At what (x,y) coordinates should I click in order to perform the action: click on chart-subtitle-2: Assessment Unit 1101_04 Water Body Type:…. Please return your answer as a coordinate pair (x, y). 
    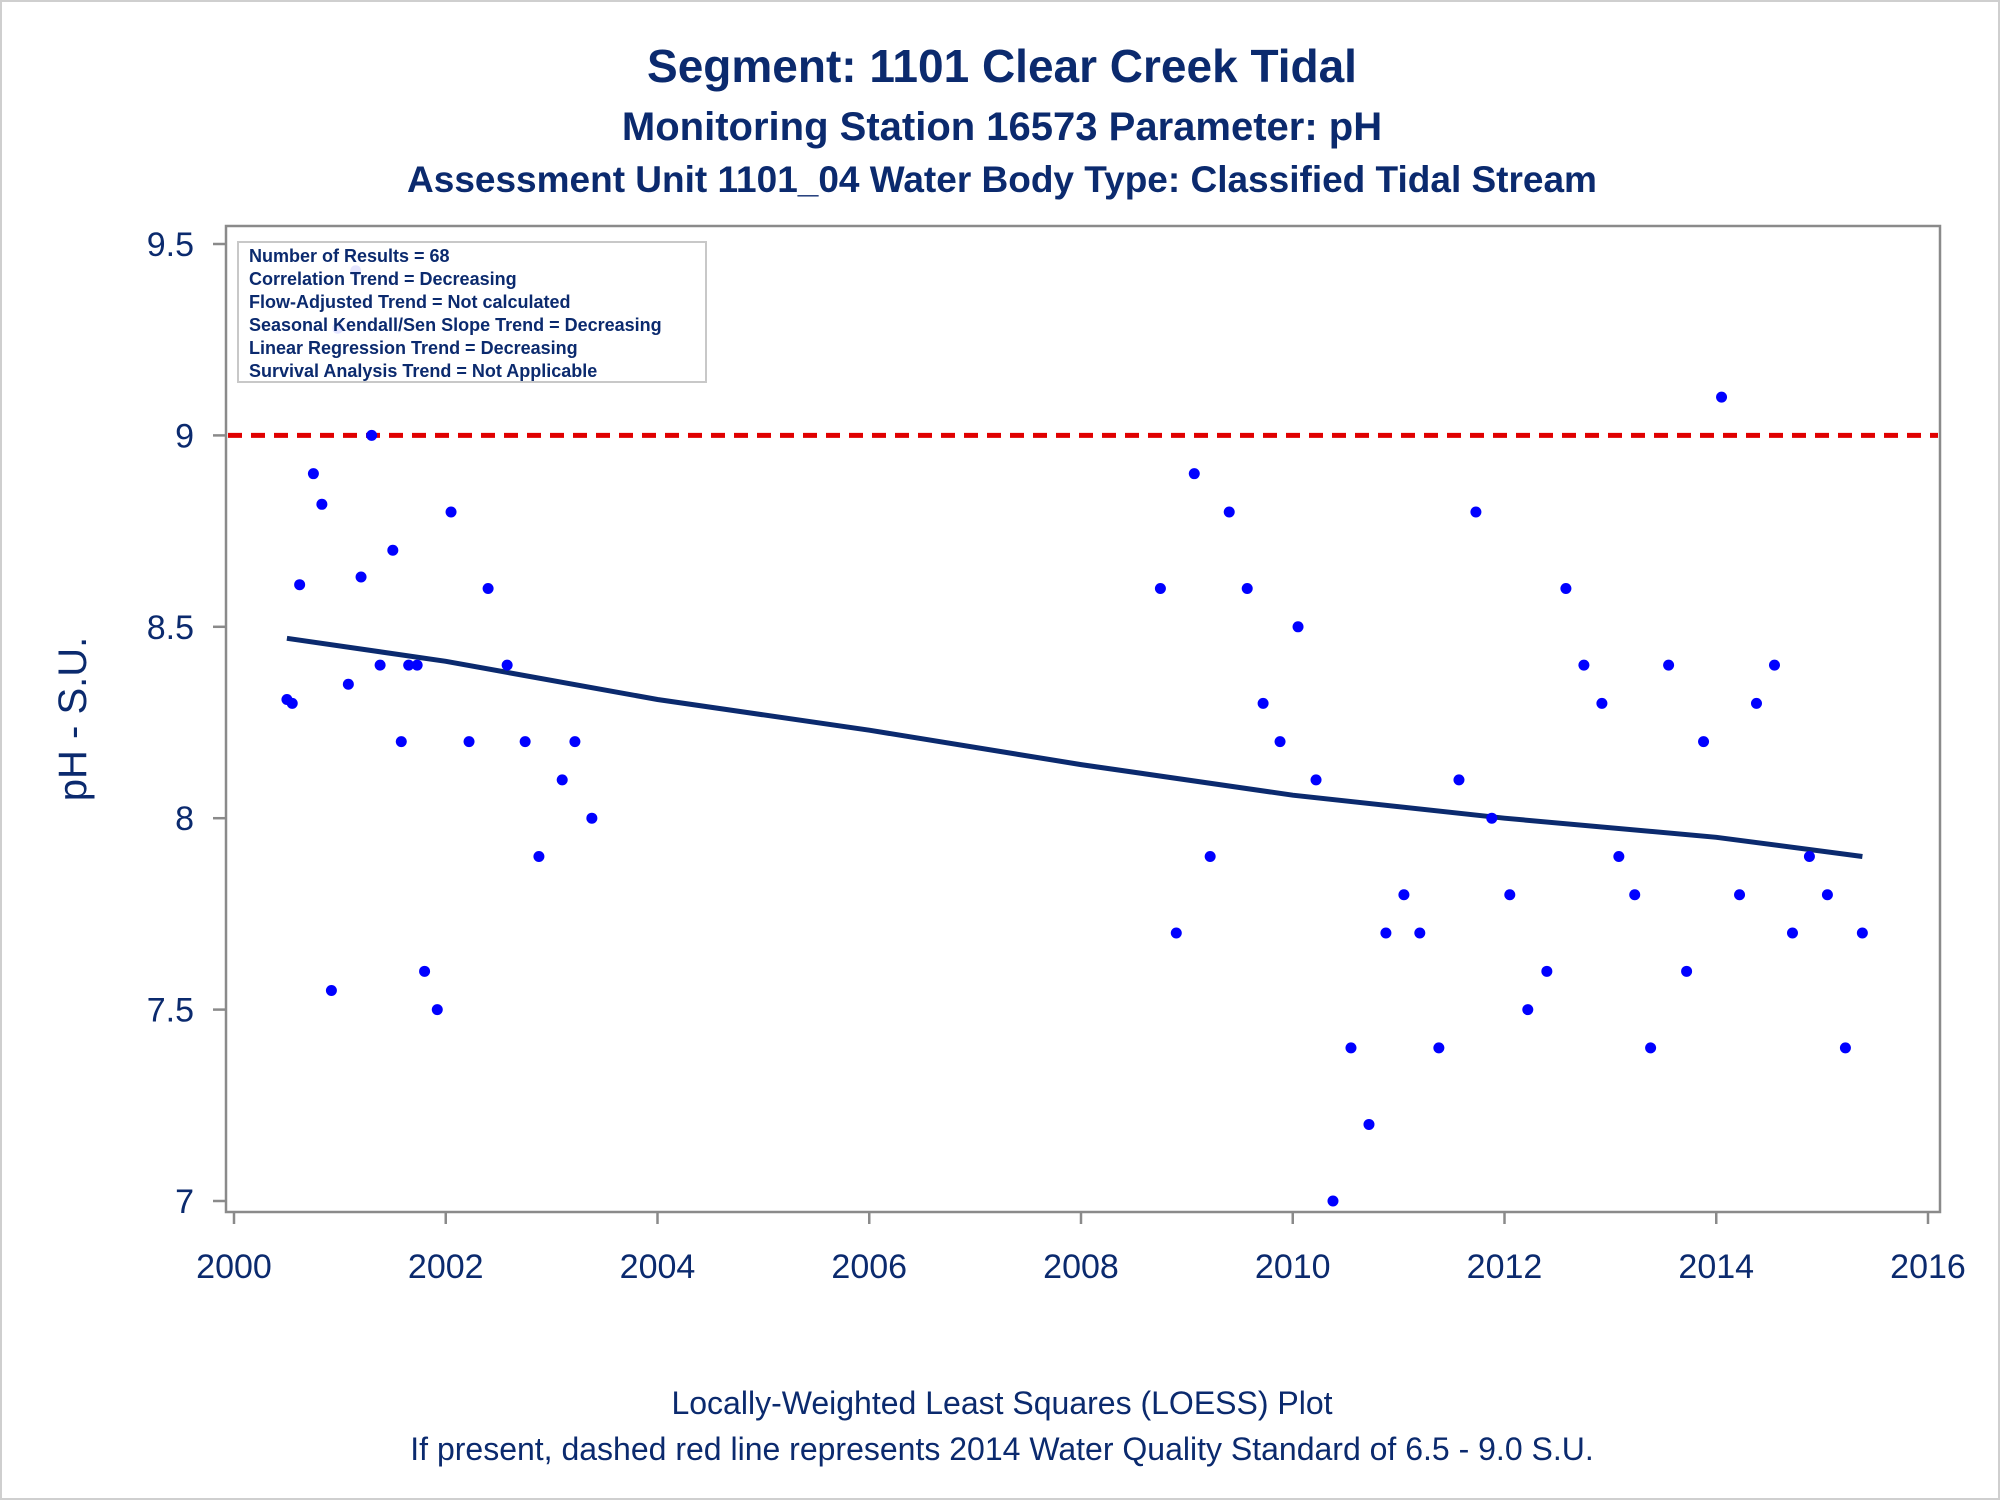
    Looking at the image, I should click on (1002, 179).